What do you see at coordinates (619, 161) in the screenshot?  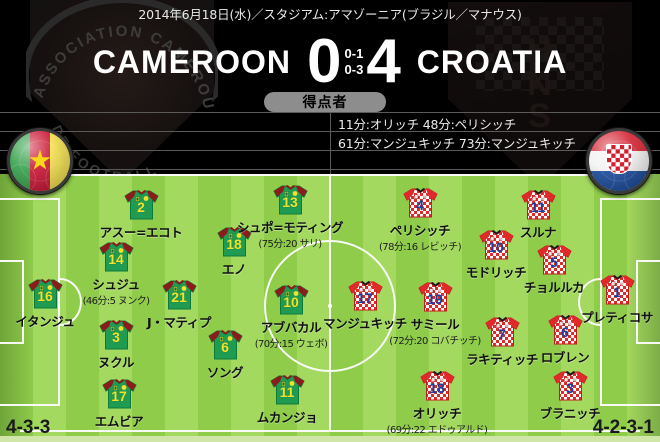 I see `croatia-flag-ball-icon` at bounding box center [619, 161].